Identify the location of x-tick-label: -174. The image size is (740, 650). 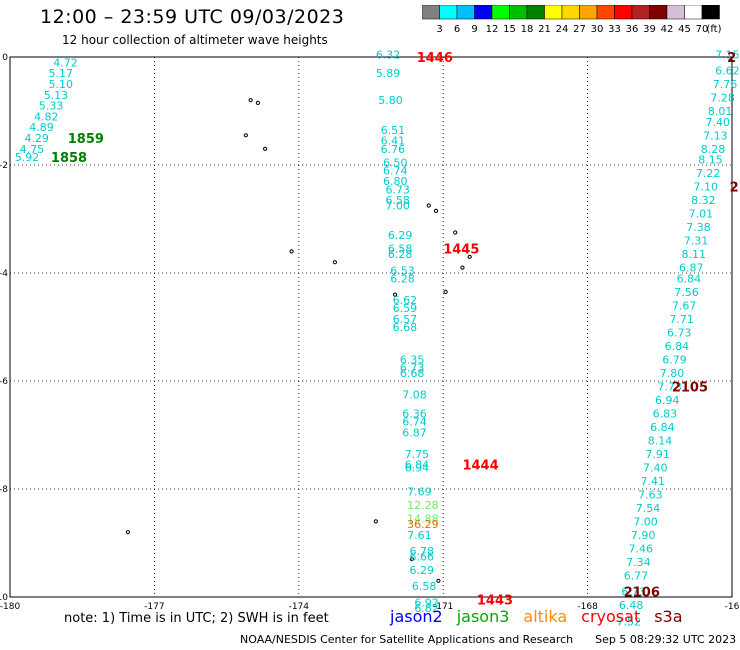
(299, 607).